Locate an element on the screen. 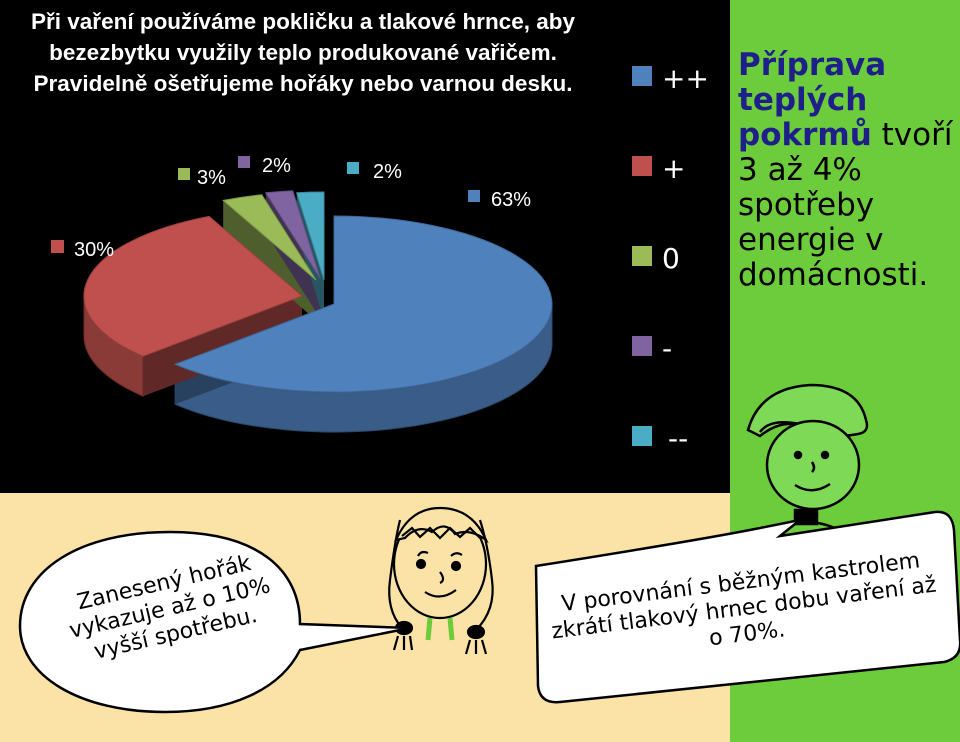  pie-slice-minus is located at coordinates (292, 234).